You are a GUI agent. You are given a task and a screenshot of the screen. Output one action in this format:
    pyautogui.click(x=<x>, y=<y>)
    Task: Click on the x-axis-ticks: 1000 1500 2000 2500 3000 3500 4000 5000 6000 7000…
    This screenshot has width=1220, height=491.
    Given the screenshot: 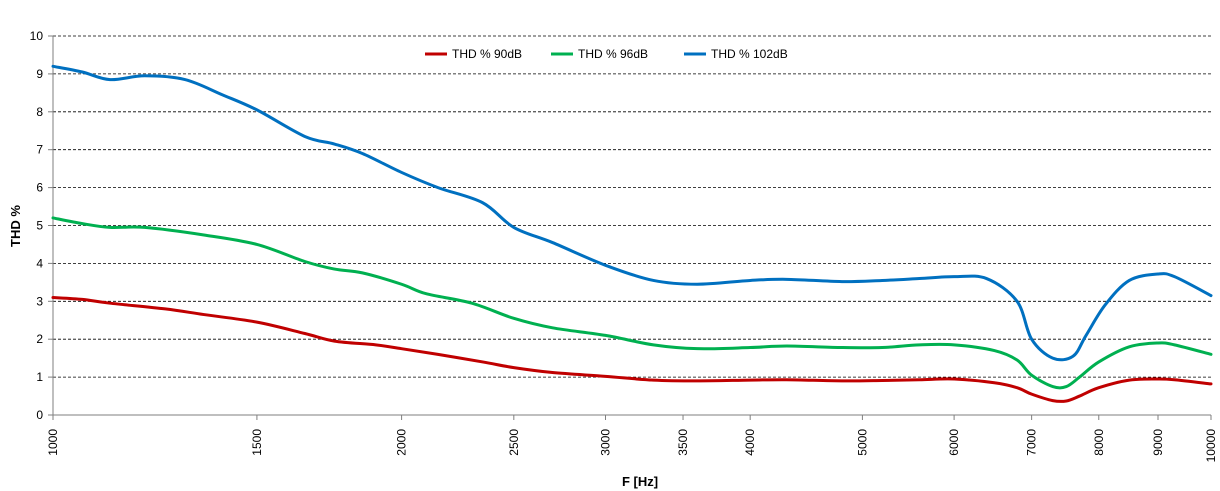 What is the action you would take?
    pyautogui.click(x=632, y=438)
    